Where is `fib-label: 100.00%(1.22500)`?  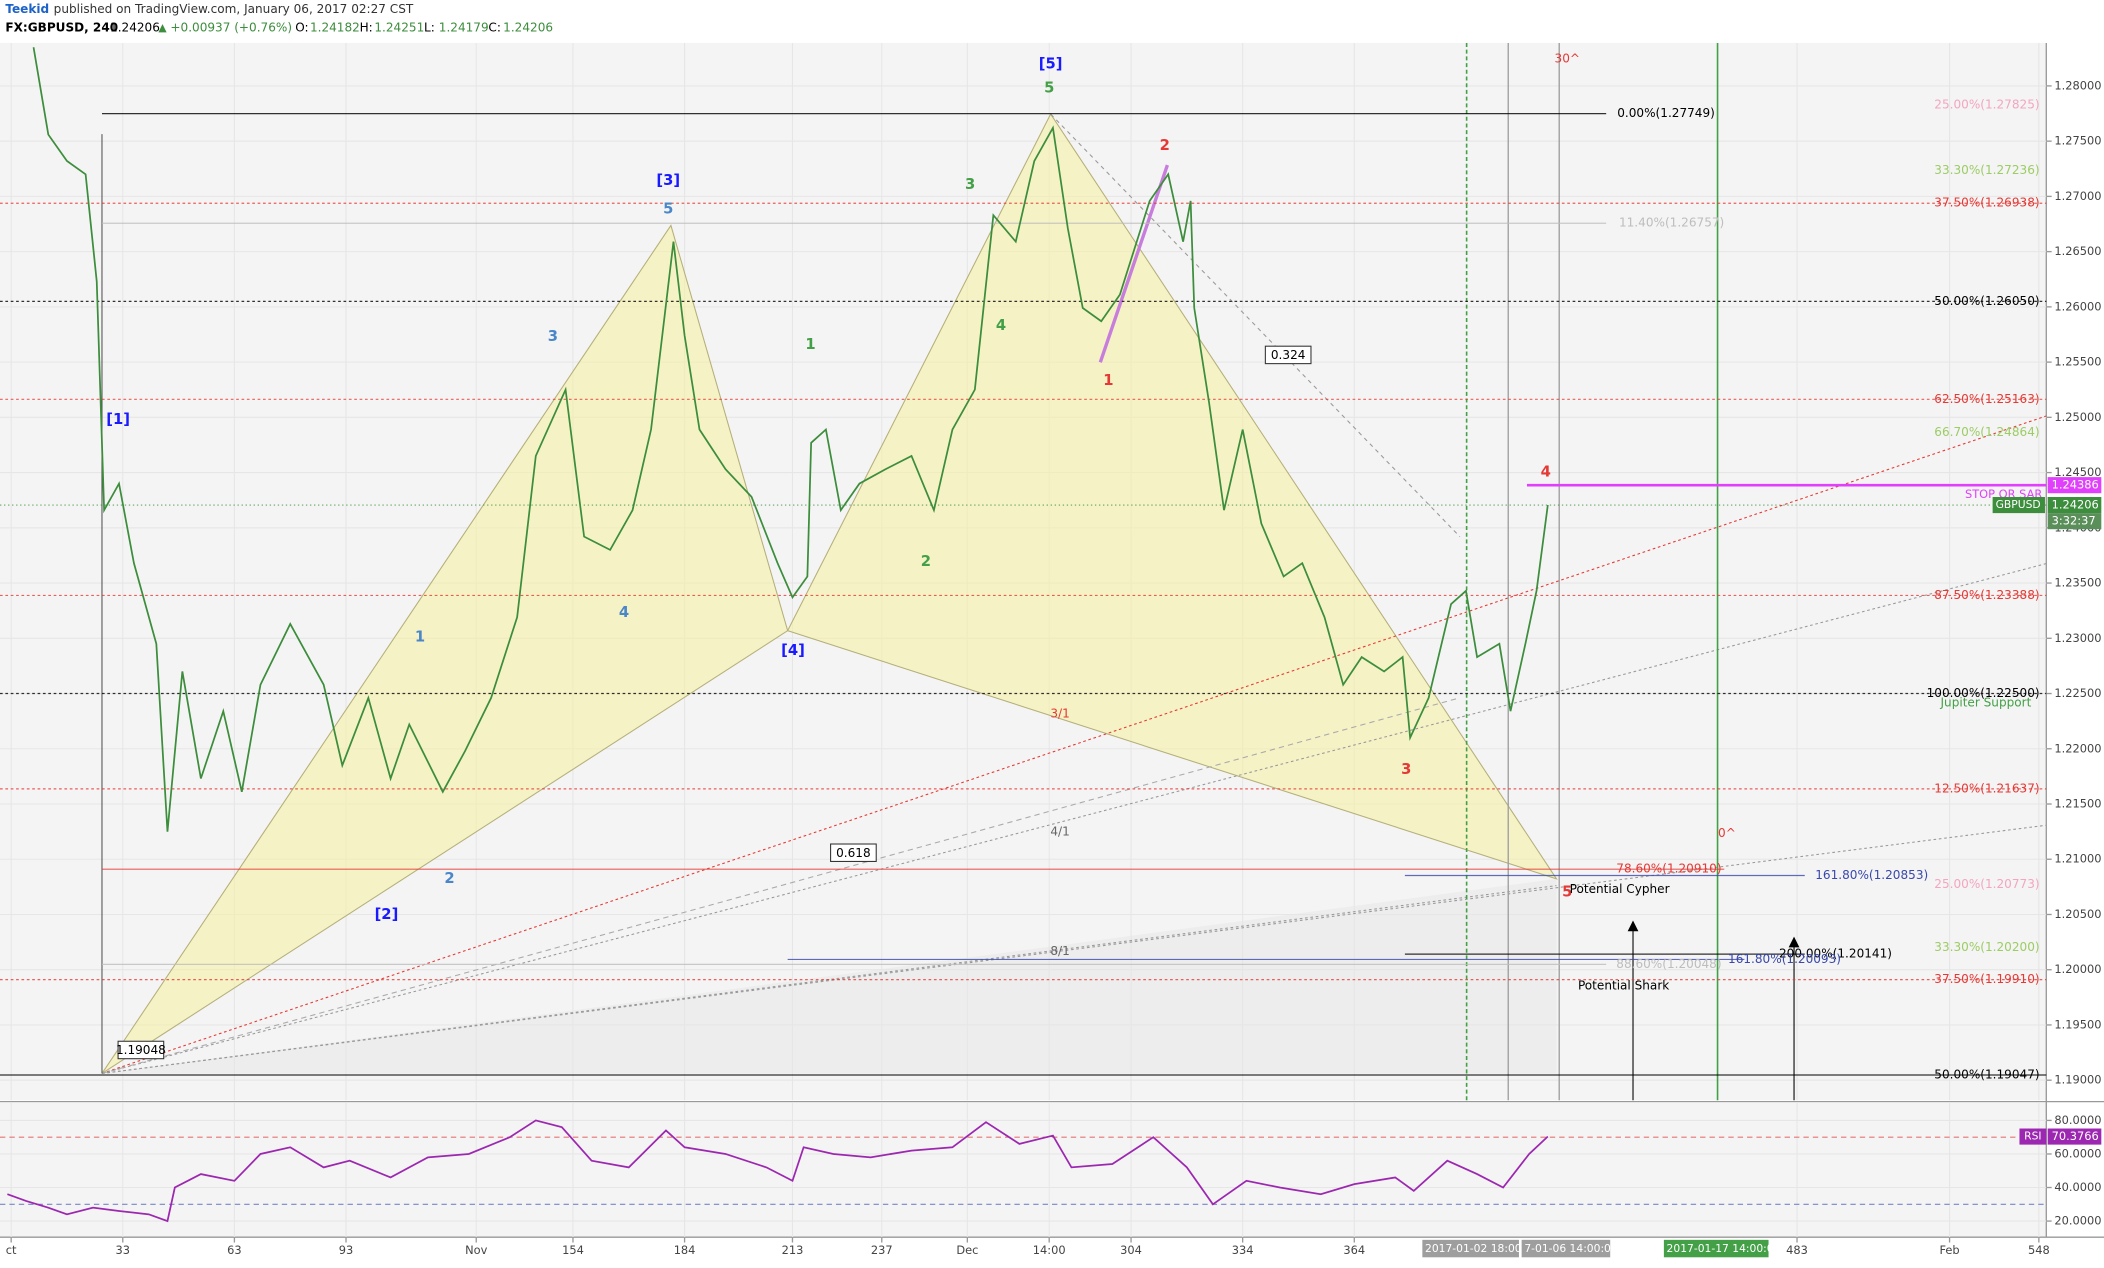 fib-label: 100.00%(1.22500) is located at coordinates (1983, 693).